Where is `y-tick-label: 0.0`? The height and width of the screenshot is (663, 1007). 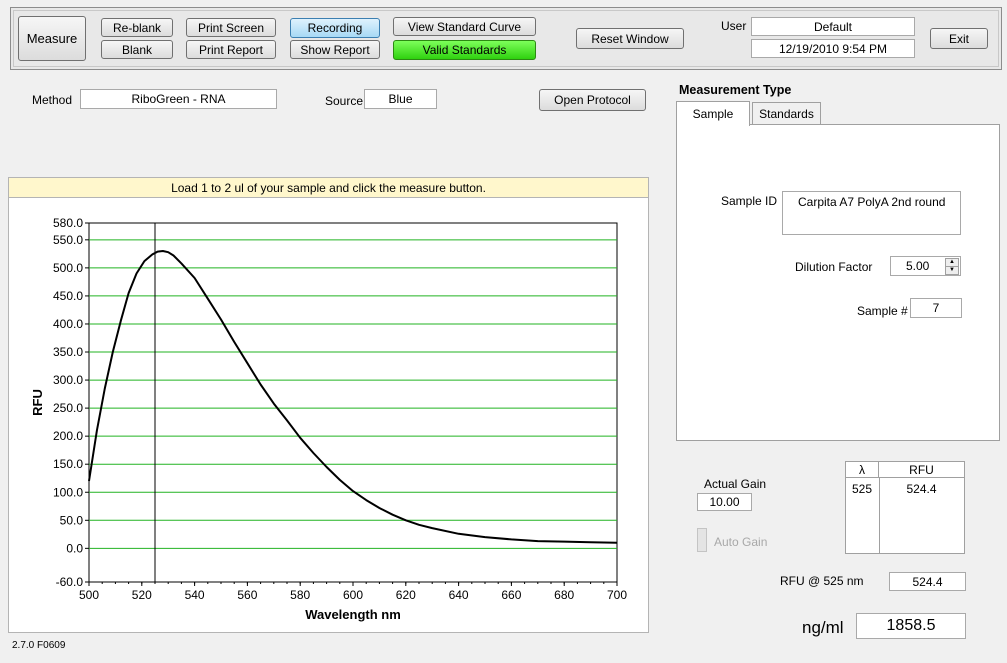
y-tick-label: 0.0 is located at coordinates (74, 548).